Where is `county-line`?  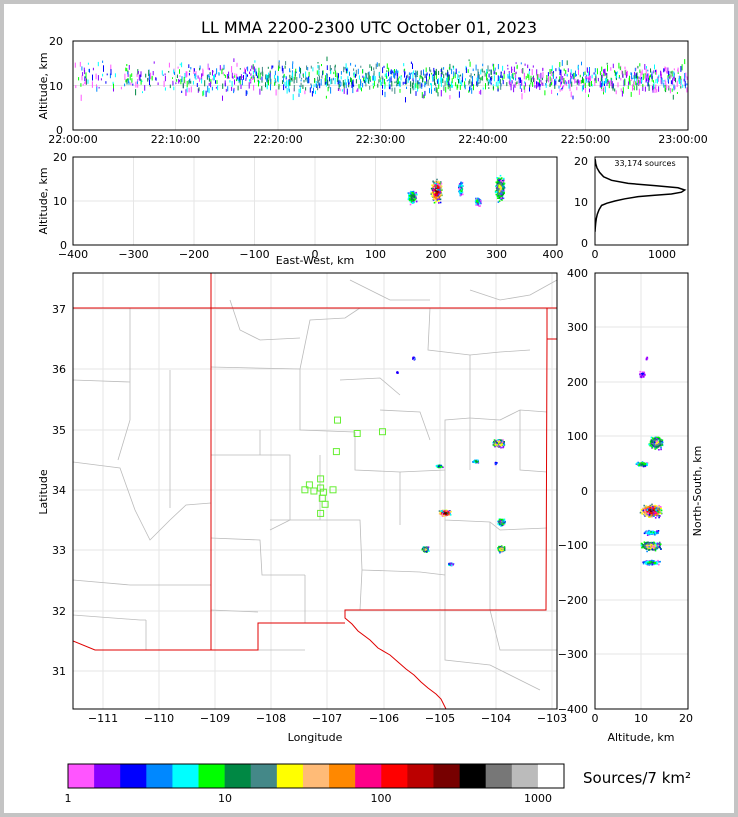 county-line is located at coordinates (316, 565).